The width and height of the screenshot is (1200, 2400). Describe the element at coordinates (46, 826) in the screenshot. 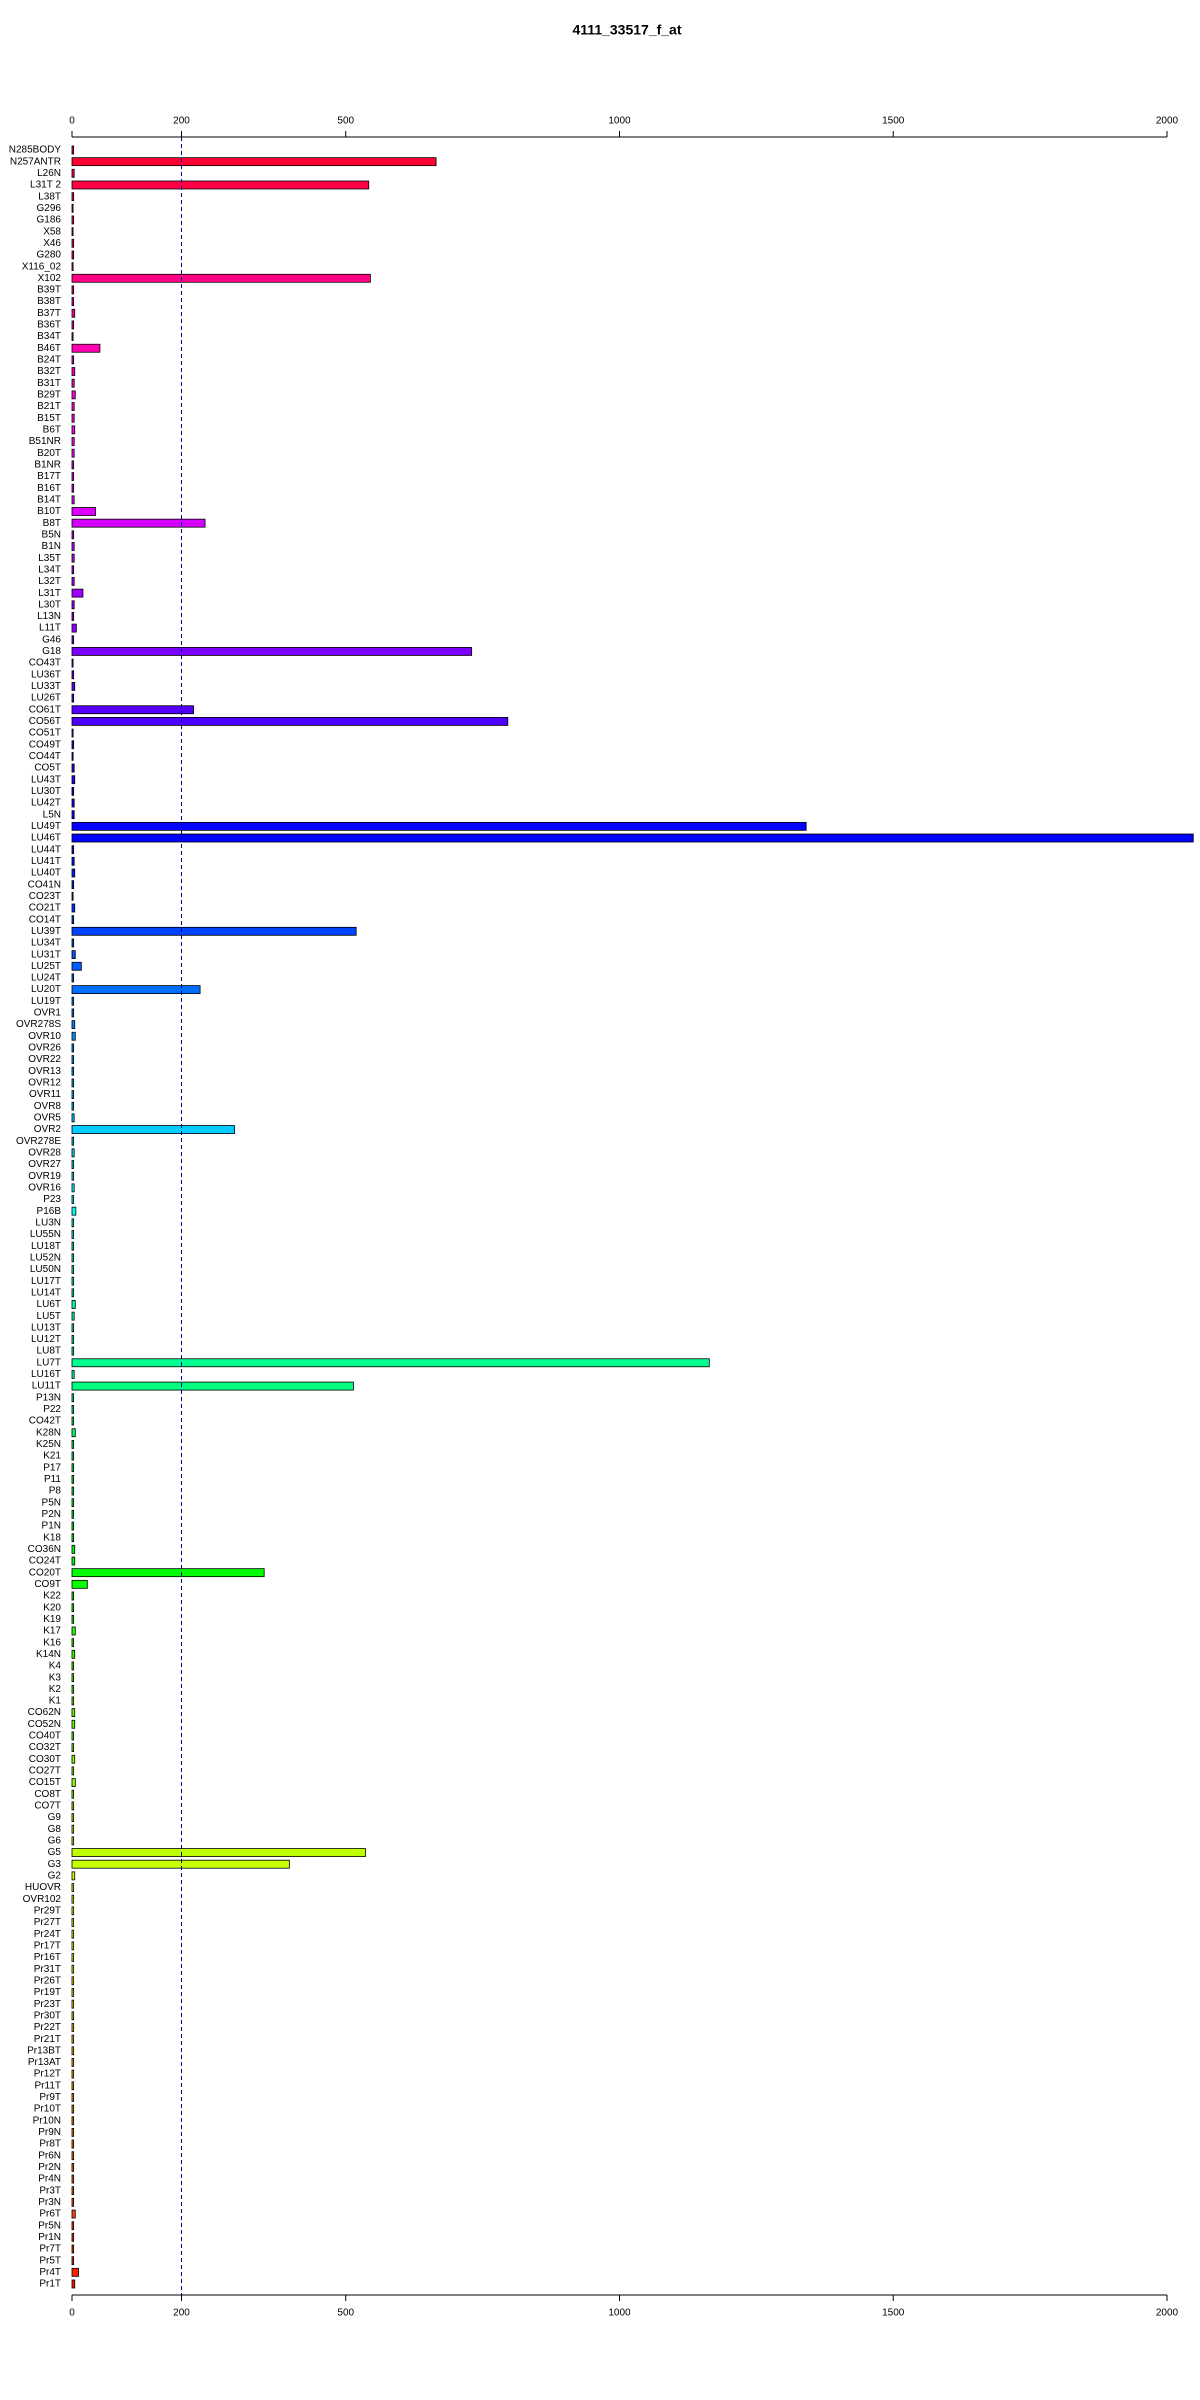

I see `y-tick-label: LU49T` at that location.